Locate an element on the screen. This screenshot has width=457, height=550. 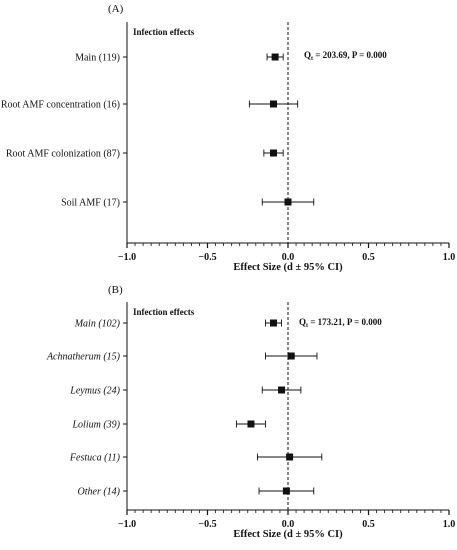
row-label: Root AMF colonization (87) is located at coordinates (63, 154).